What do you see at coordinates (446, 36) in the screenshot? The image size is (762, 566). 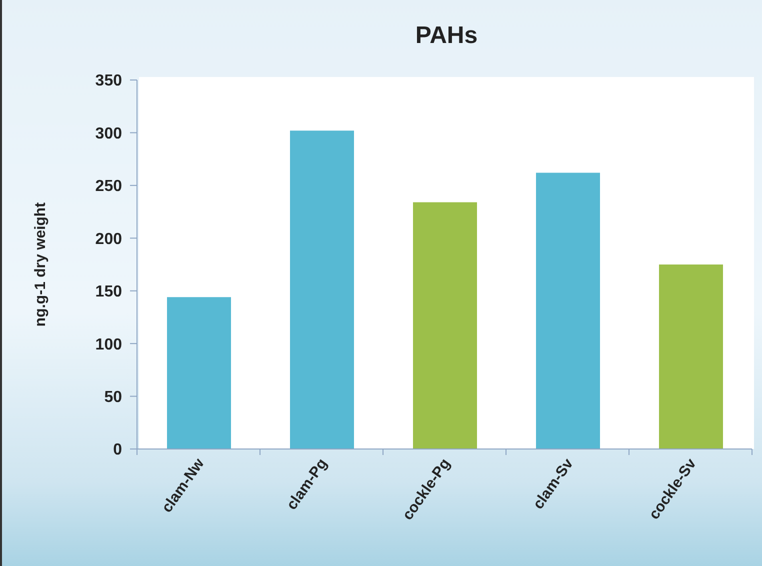 I see `chart-title: PAHs` at bounding box center [446, 36].